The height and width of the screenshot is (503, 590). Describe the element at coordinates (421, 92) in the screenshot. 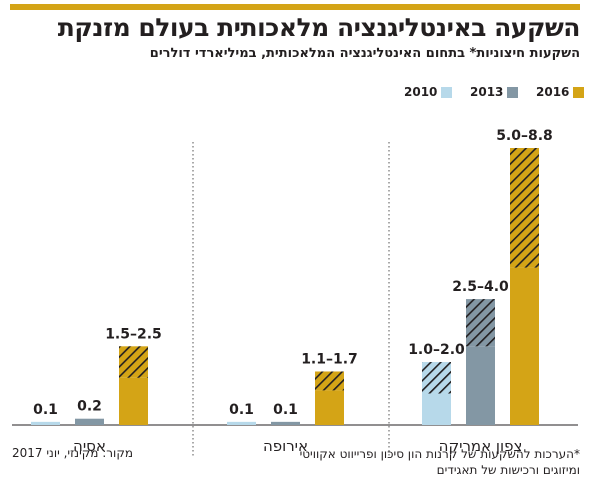

I see `legend-label-2010: 2010` at that location.